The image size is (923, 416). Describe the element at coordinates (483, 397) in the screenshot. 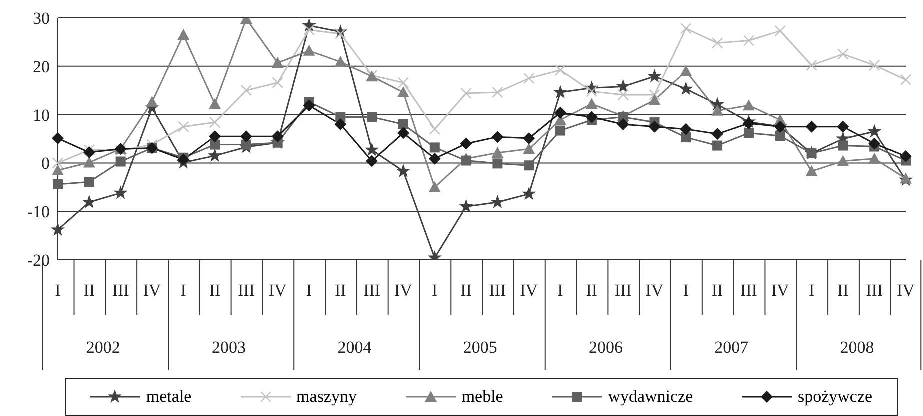

I see `legend-label: meble` at that location.